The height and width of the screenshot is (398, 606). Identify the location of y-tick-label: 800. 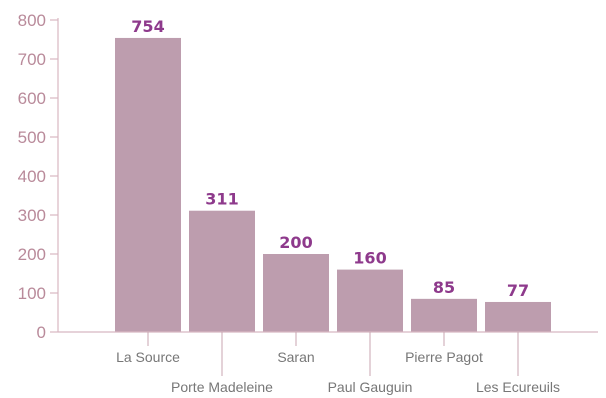
(32, 20).